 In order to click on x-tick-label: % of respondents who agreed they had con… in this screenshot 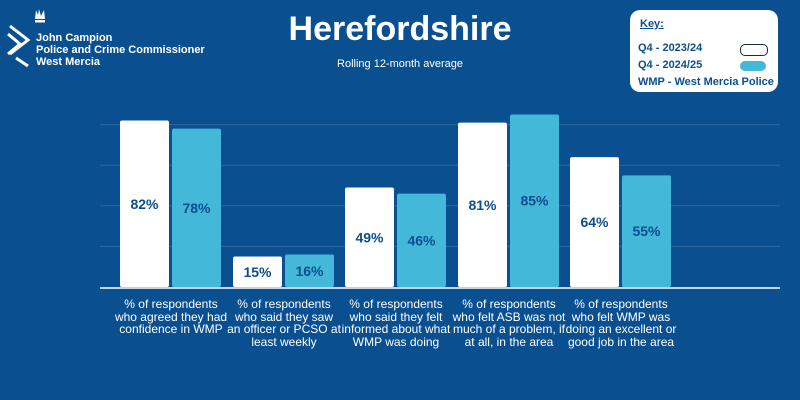, I will do `click(171, 316)`.